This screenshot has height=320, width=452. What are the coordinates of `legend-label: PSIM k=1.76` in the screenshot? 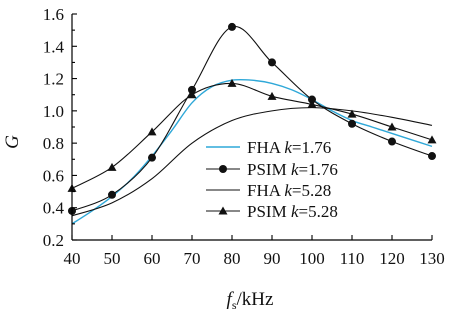 It's located at (292, 169).